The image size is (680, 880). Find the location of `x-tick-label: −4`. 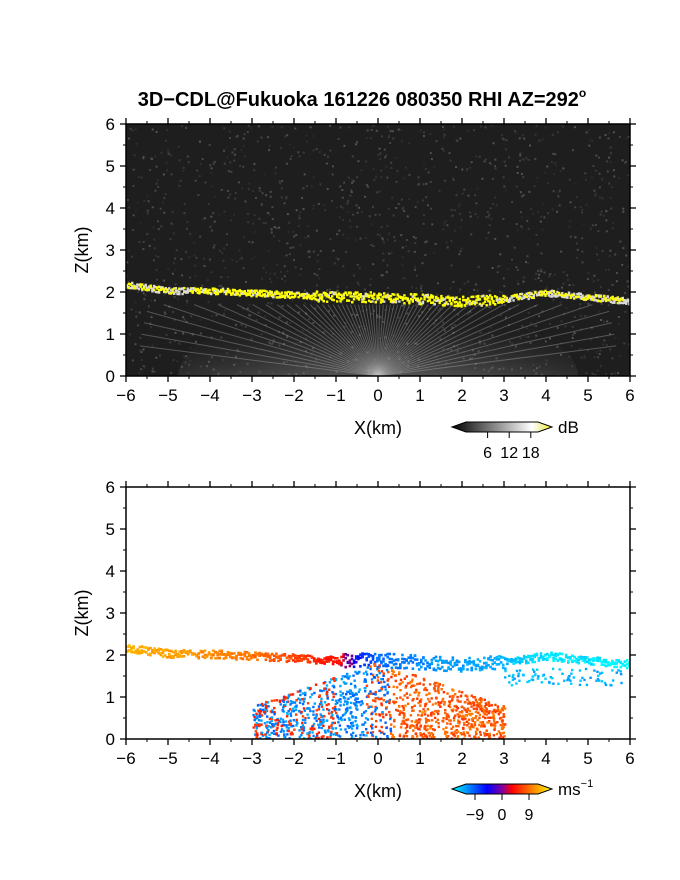

x-tick-label: −4 is located at coordinates (209, 758).